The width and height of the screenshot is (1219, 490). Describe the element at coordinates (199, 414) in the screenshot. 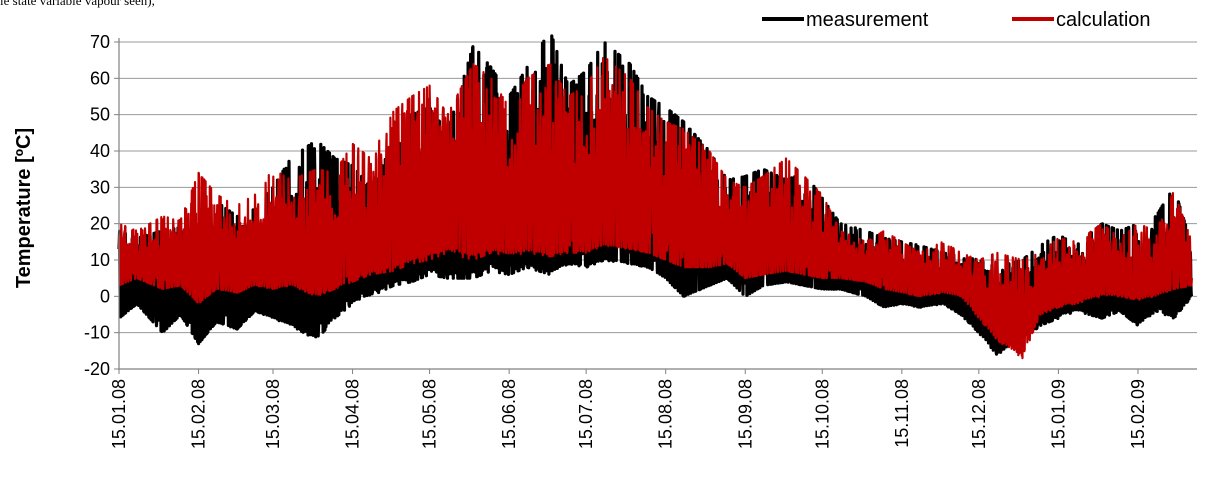

I see `x-tick-label: 15.02.08` at that location.